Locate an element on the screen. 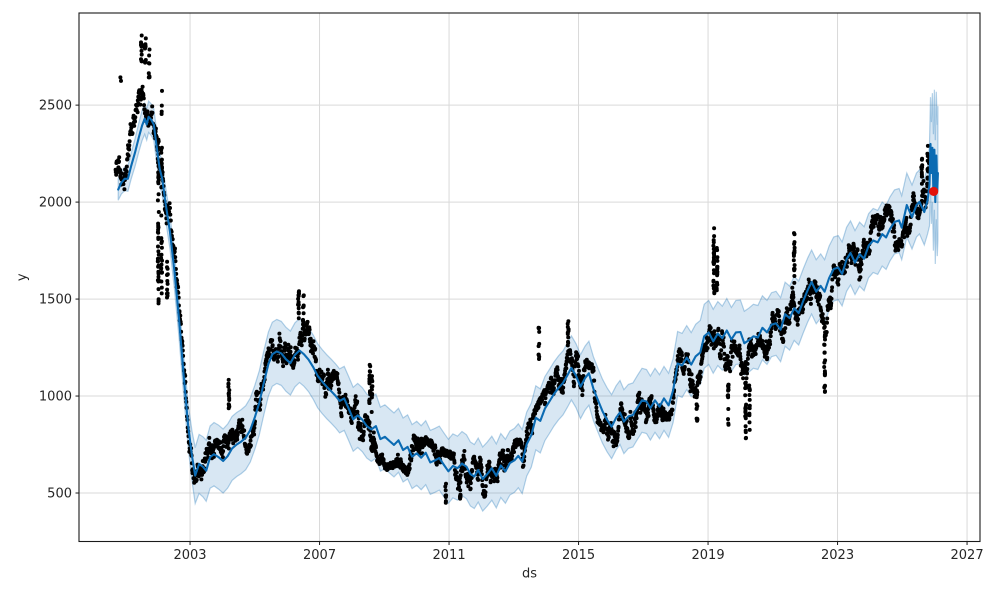 This screenshot has height=600, width=1000. y-tick-label: 2500 is located at coordinates (55, 106).